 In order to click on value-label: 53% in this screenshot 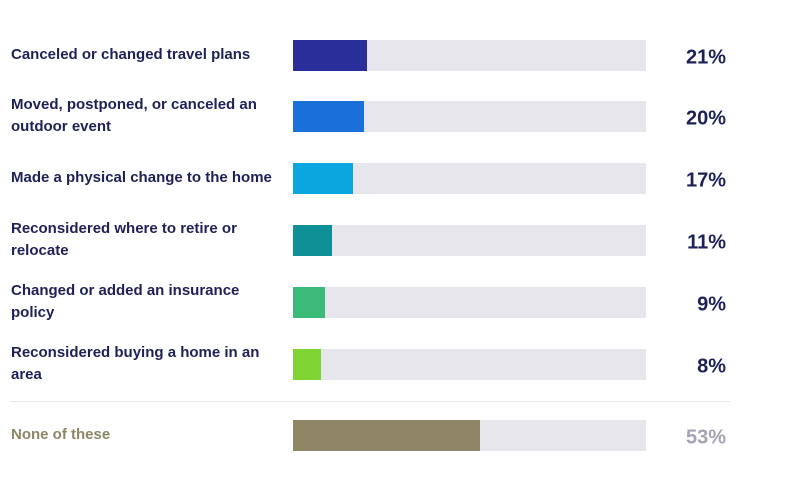, I will do `click(705, 437)`.